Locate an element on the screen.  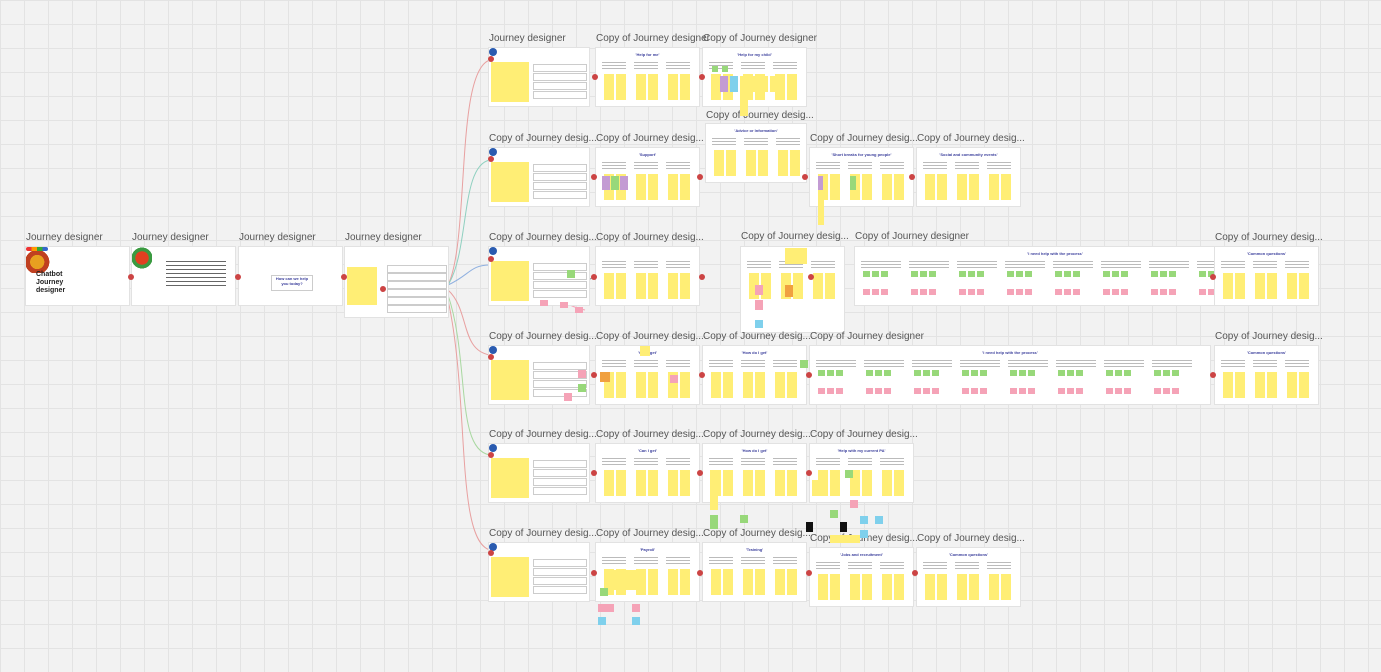
frame-f3: How can we help you today? is located at coordinates (290, 276).